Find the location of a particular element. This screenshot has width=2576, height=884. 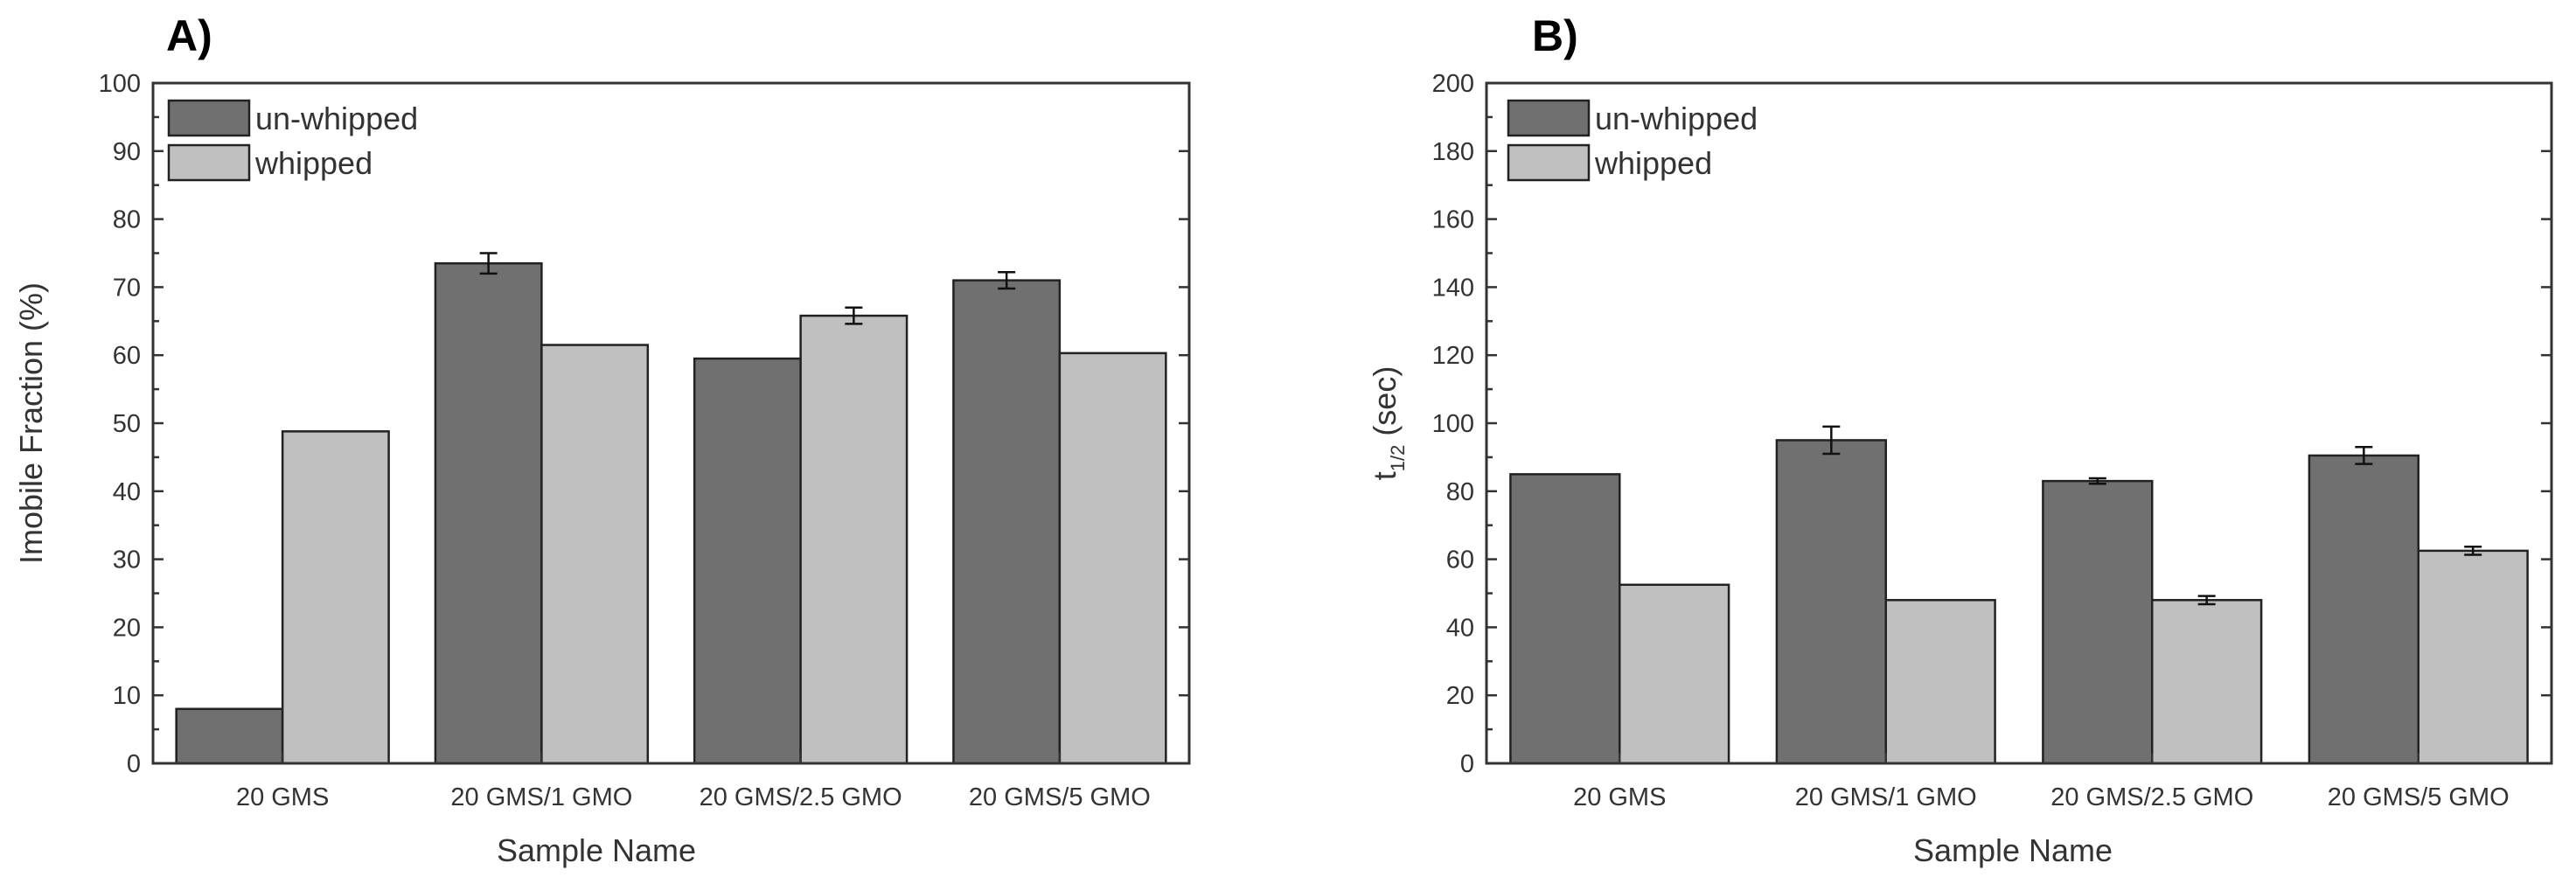

panel-a-label: A) is located at coordinates (189, 35).